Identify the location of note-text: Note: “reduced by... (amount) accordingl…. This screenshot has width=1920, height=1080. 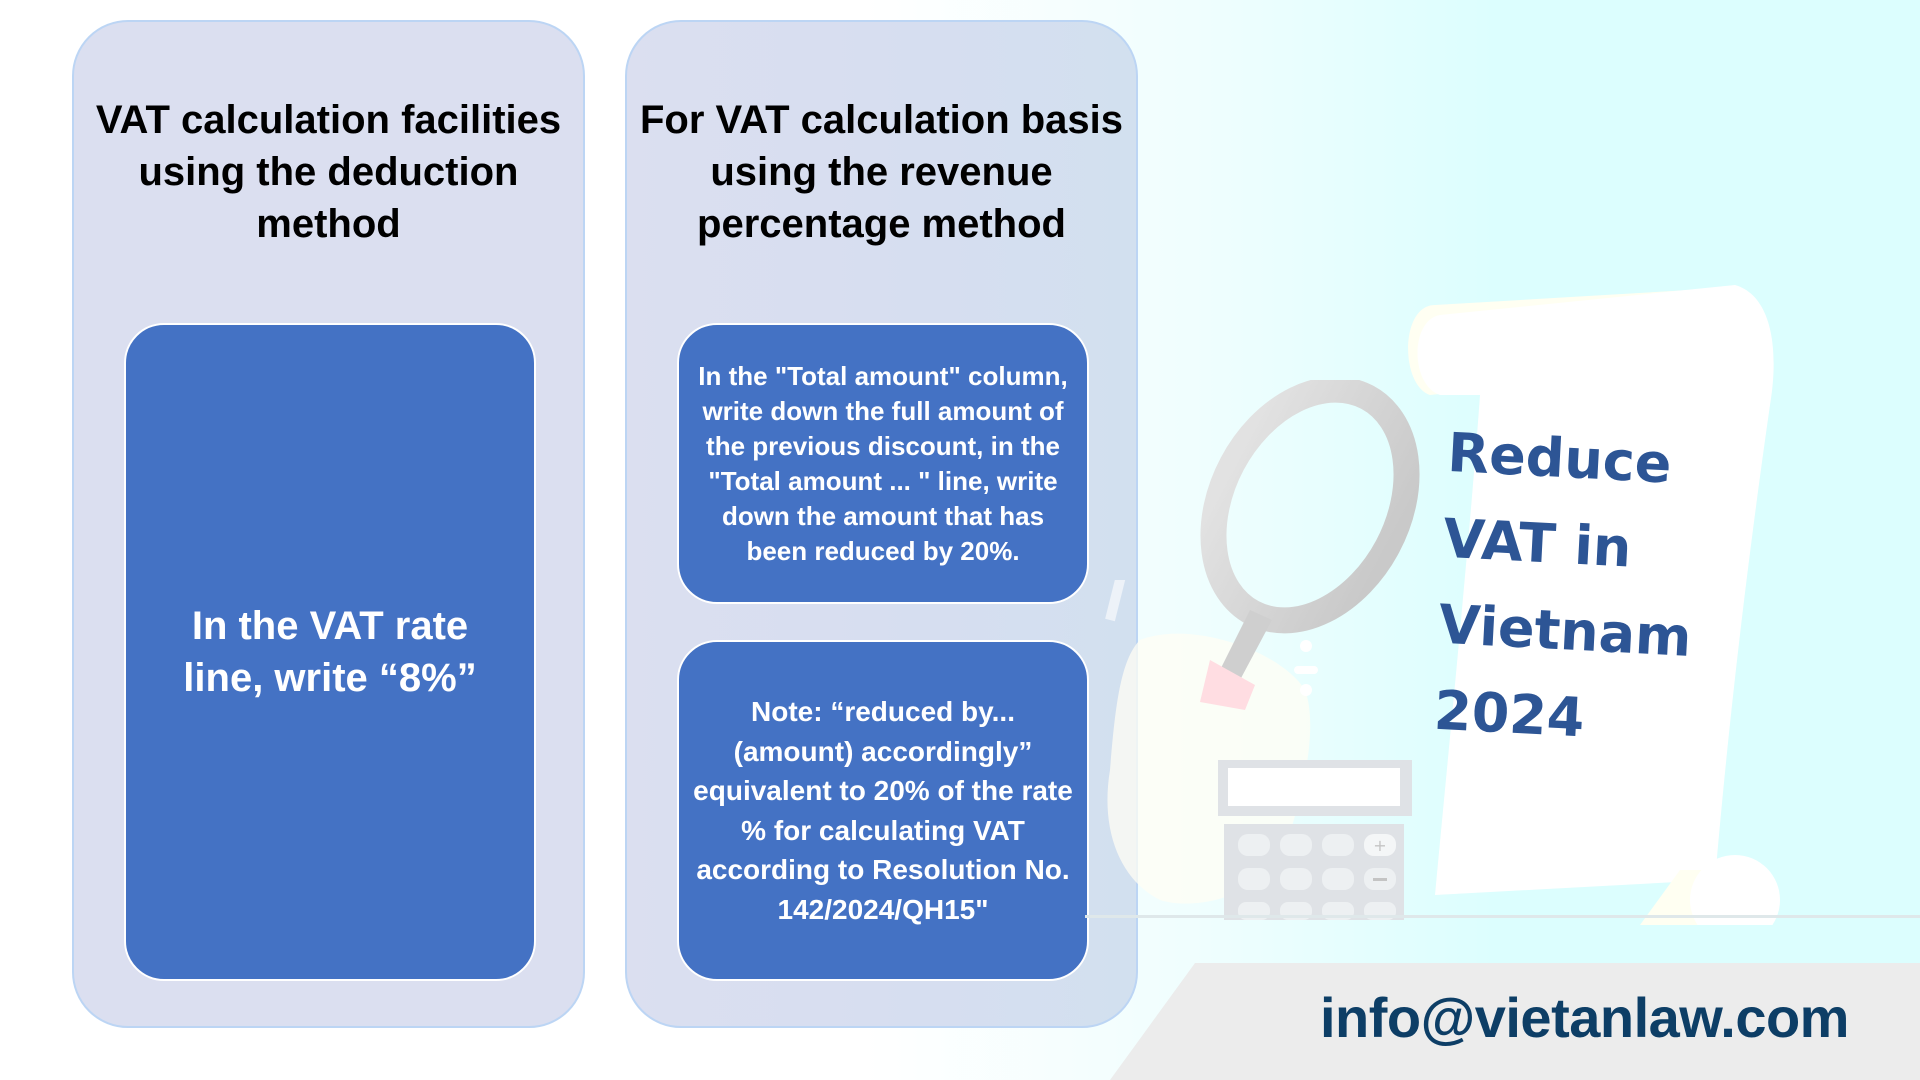
(883, 810).